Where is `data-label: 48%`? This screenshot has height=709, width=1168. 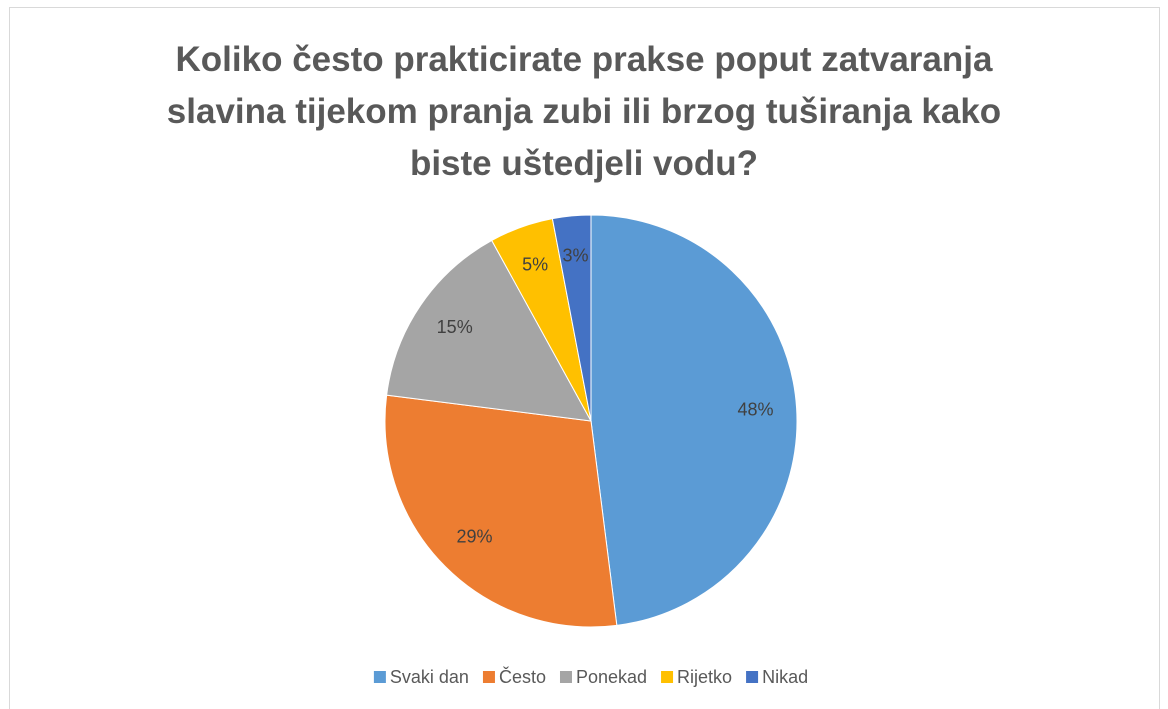 data-label: 48% is located at coordinates (755, 409).